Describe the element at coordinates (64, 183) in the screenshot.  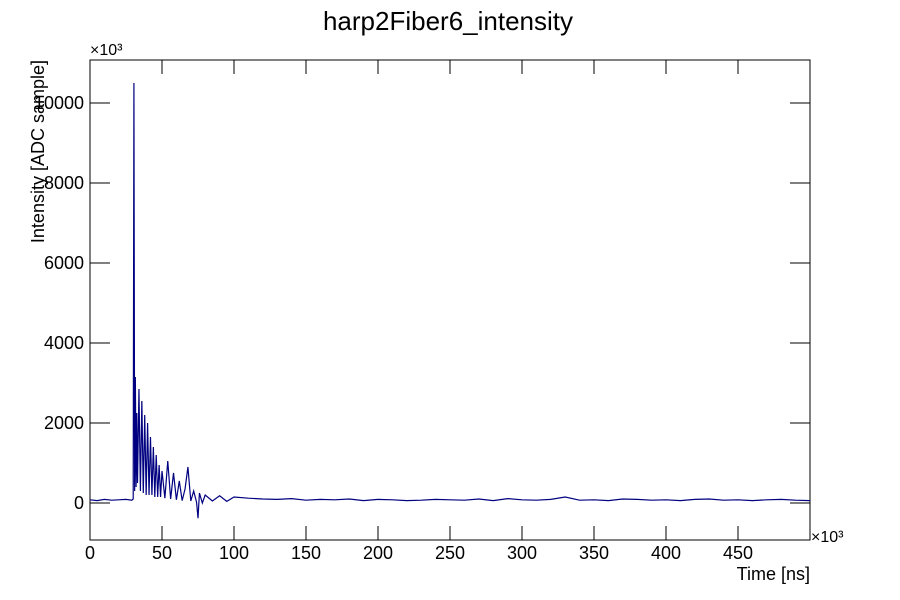
I see `y-tick-label: 8000` at that location.